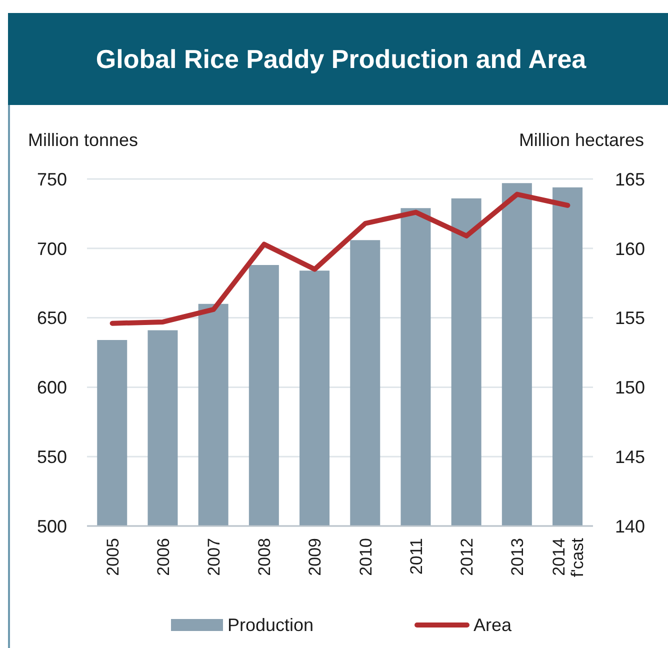  Describe the element at coordinates (518, 557) in the screenshot. I see `x-tick-label: 2013` at that location.